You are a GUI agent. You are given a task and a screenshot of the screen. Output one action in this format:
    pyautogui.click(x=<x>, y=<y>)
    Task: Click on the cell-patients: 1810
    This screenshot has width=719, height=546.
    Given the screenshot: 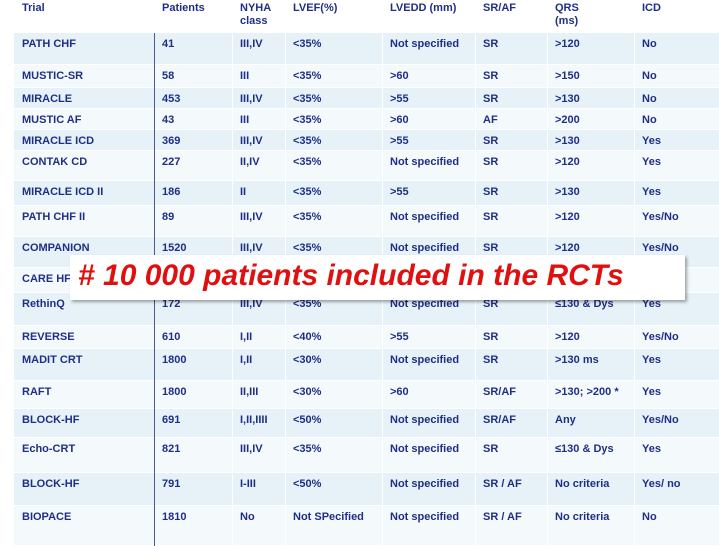 What is the action you would take?
    pyautogui.click(x=174, y=517)
    